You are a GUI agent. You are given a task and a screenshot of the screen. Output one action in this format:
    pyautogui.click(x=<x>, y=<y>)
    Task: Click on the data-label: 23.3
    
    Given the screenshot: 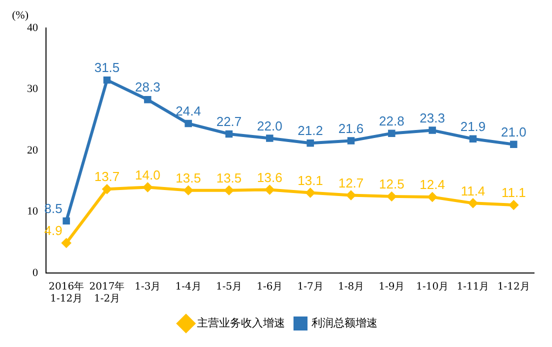 What is the action you would take?
    pyautogui.click(x=432, y=118)
    